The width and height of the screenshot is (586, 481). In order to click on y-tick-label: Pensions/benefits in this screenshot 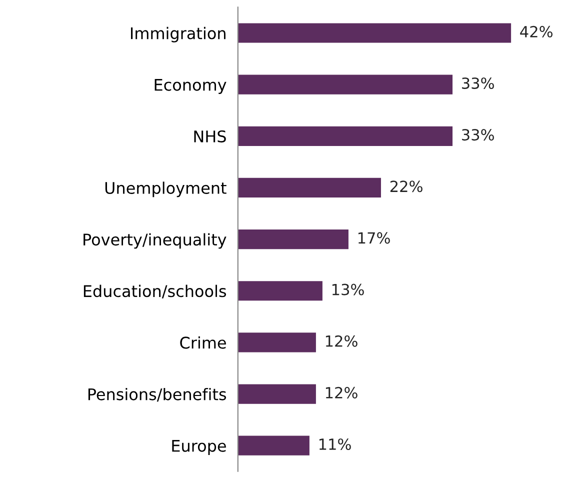, I will do `click(157, 395)`.